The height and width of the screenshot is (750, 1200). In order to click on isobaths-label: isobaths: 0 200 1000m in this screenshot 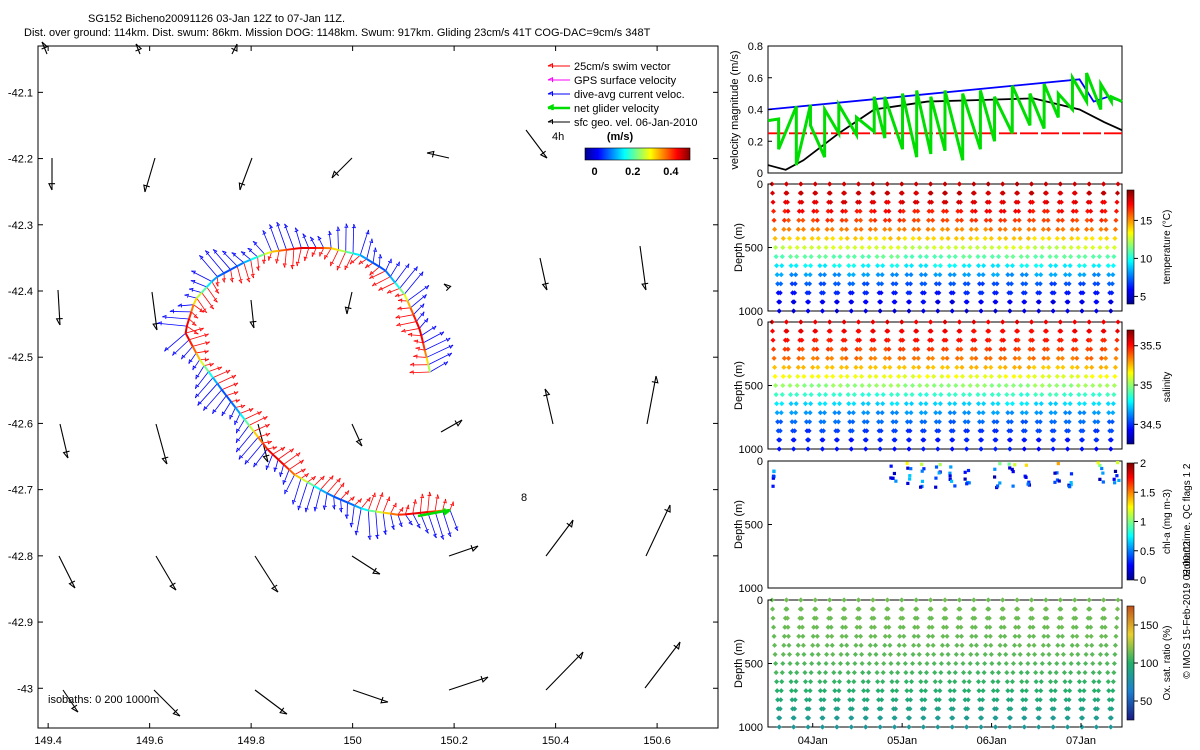, I will do `click(103, 700)`.